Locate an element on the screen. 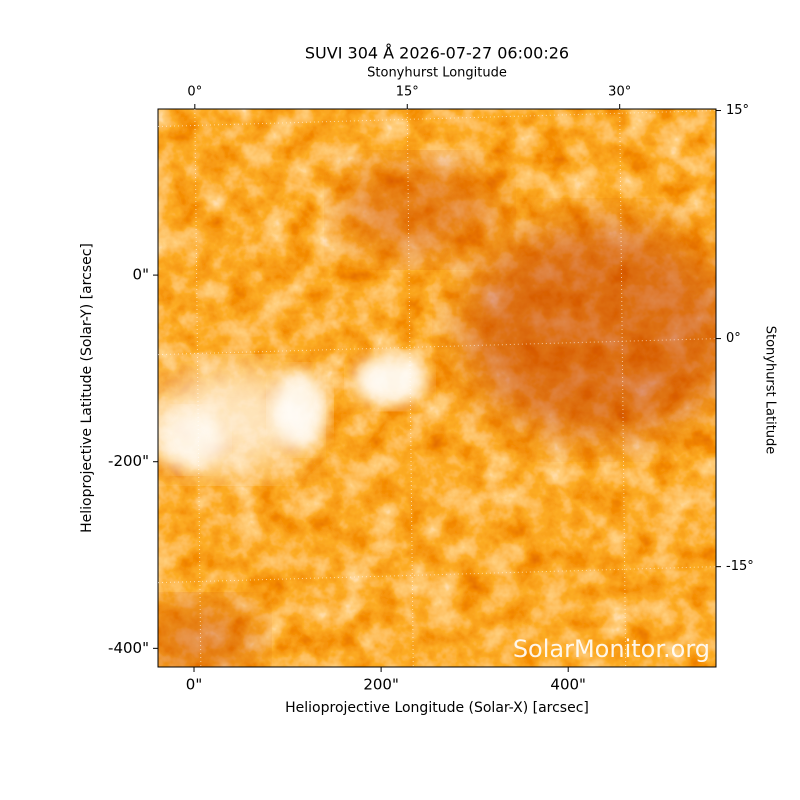 This screenshot has height=800, width=800. y-tick-label: -200" is located at coordinates (128, 461).